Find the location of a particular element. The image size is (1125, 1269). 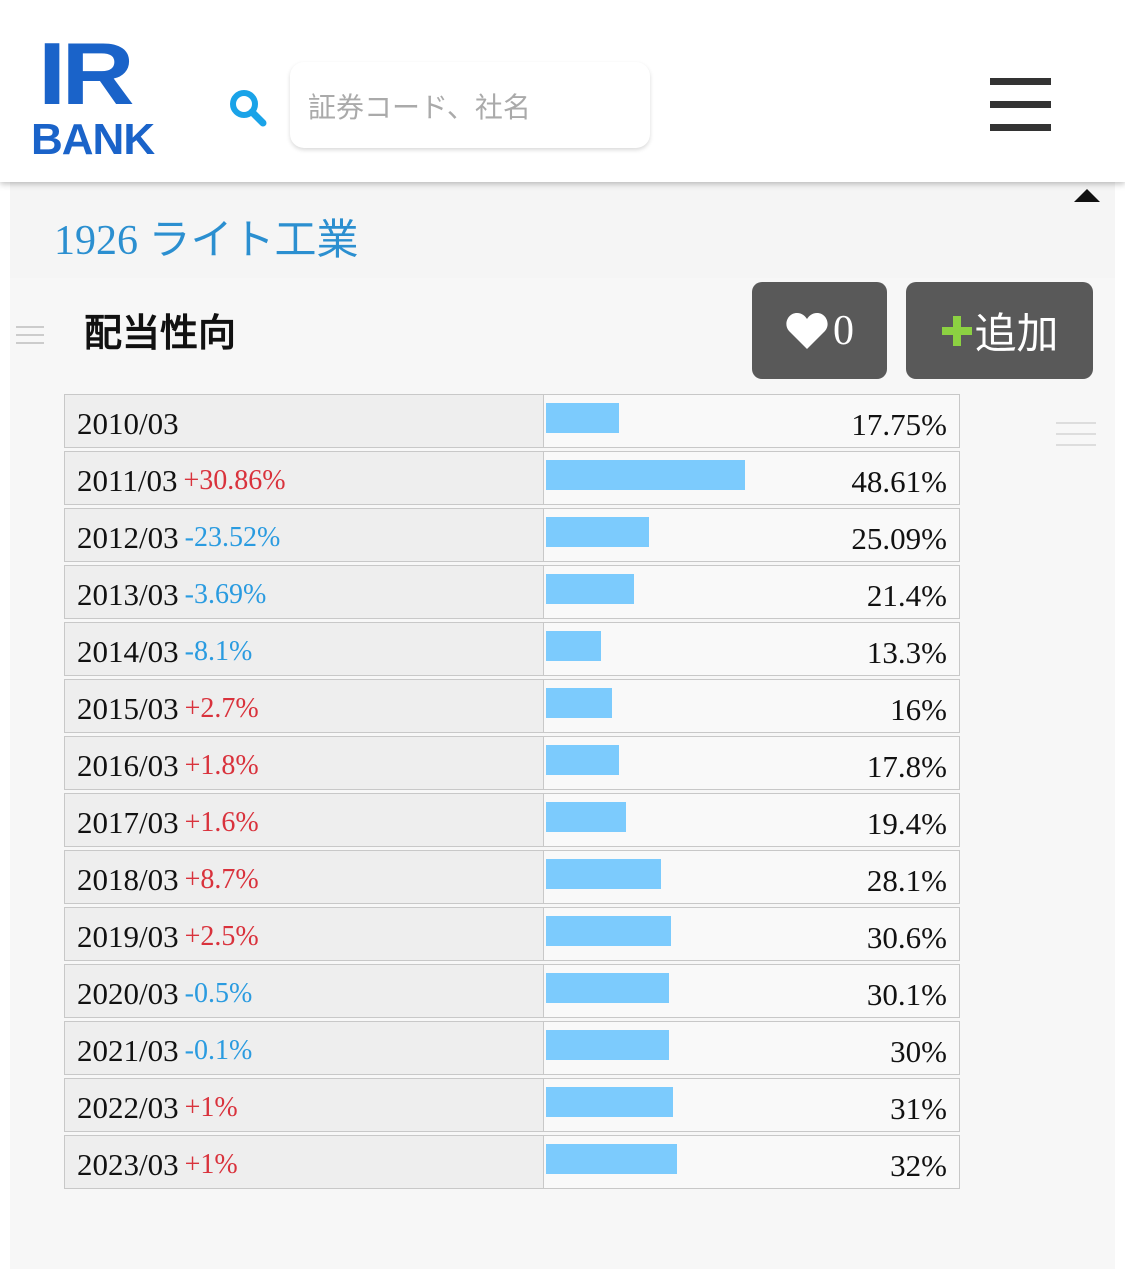

period-cell: 2023/03 +1% is located at coordinates (303, 1162).